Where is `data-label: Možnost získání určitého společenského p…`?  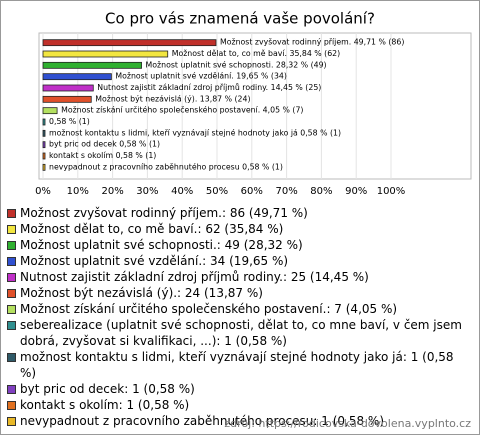 data-label: Možnost získání určitého společenského p… is located at coordinates (182, 110).